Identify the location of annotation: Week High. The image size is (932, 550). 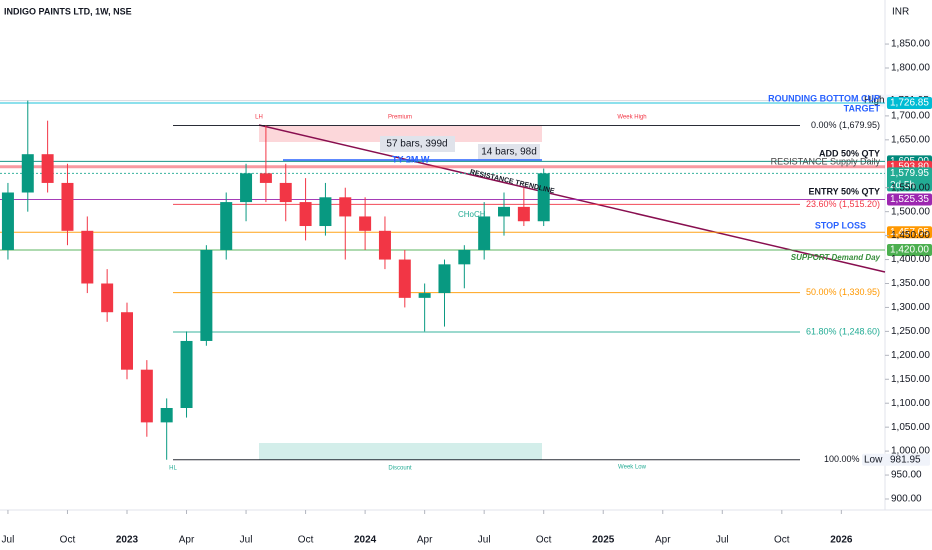
(631, 118).